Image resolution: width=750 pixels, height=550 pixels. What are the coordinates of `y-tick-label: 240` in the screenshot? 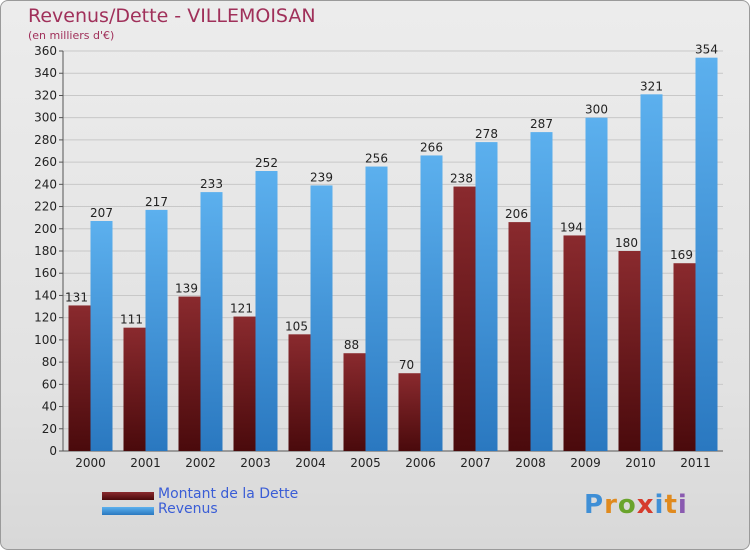 It's located at (45, 184).